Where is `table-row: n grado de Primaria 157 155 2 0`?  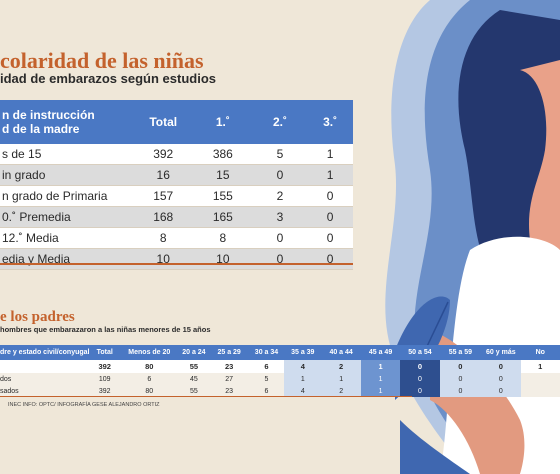
table-row: n grado de Primaria 157 155 2 0 is located at coordinates (176, 196).